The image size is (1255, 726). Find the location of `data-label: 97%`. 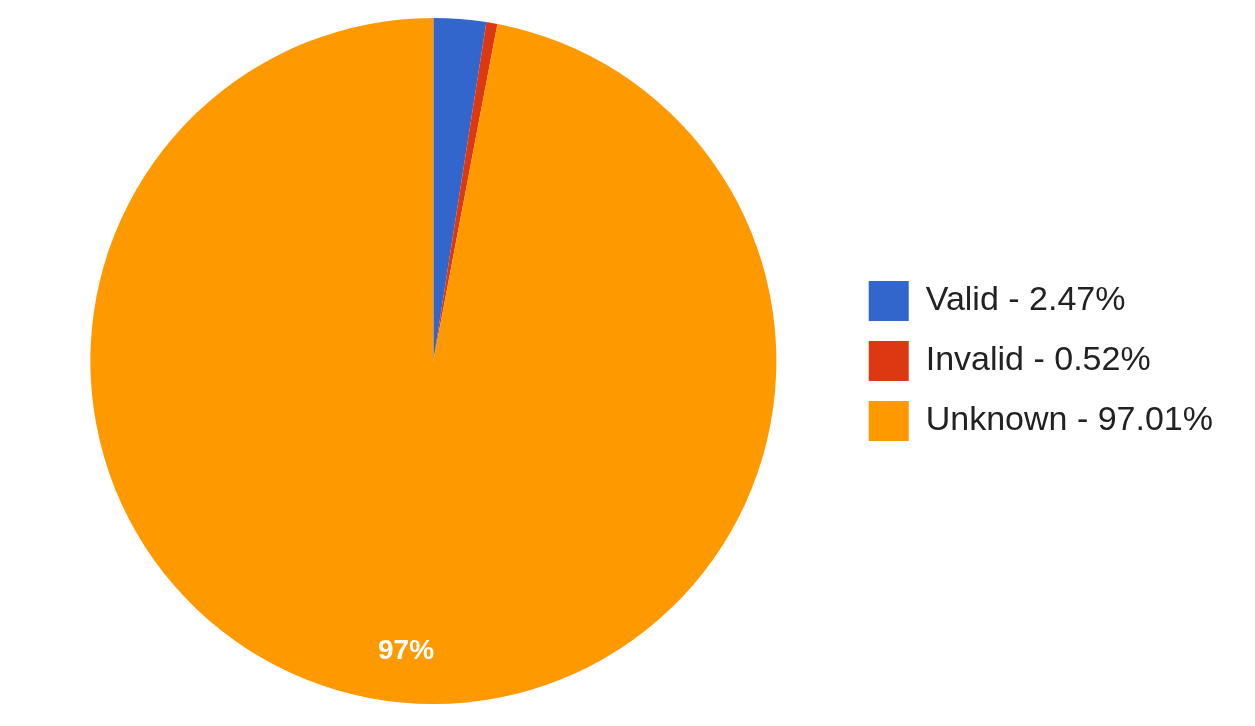

data-label: 97% is located at coordinates (406, 649).